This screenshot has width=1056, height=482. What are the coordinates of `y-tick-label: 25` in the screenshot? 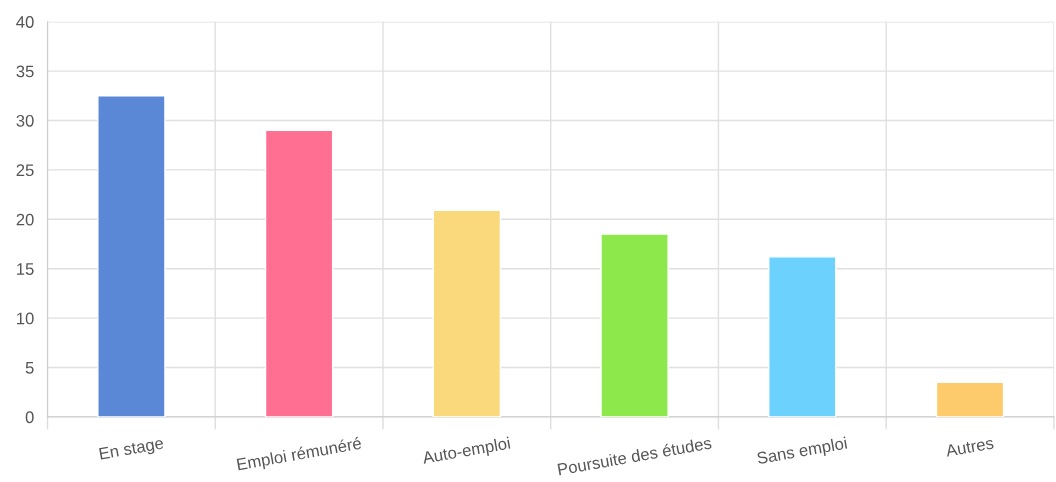 It's located at (25, 170).